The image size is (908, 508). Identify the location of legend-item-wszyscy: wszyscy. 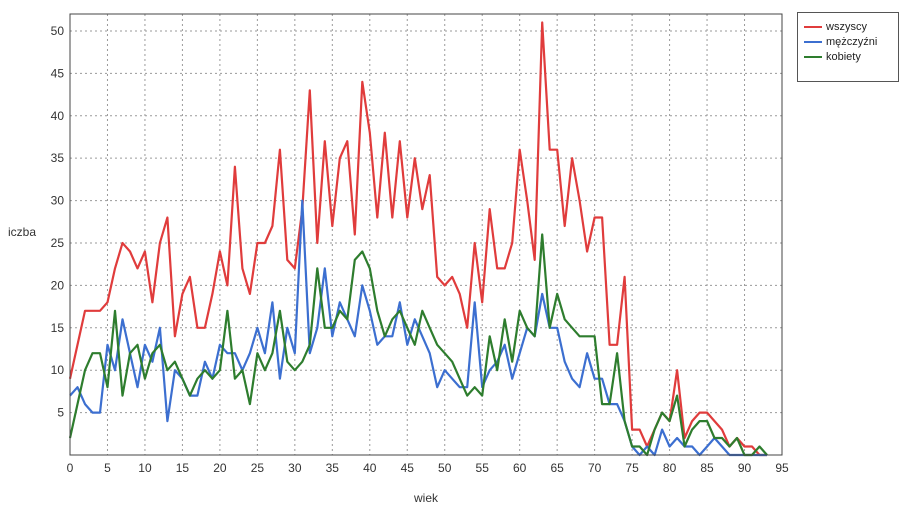
(849, 26).